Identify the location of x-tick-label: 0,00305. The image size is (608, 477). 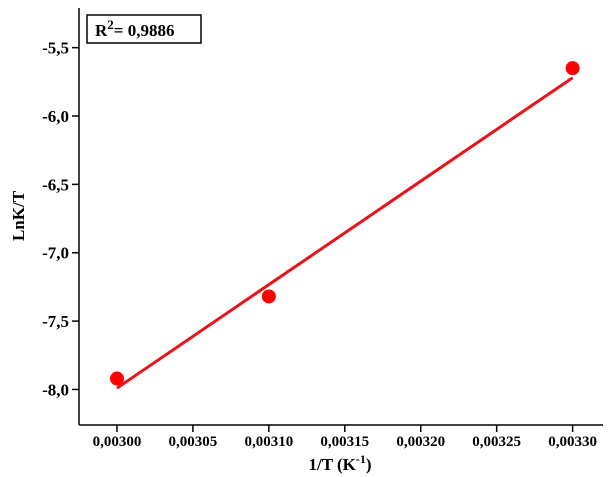
(193, 442).